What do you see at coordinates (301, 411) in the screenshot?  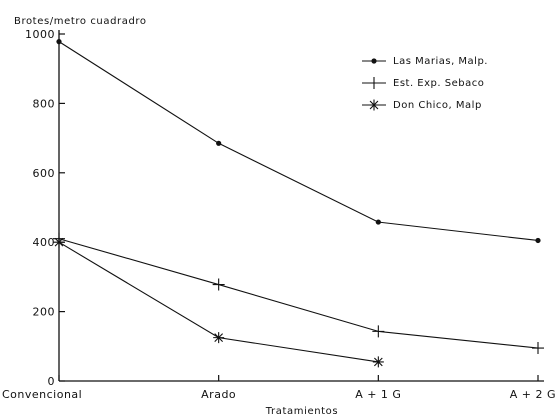 I see `x-axis-title: Tratamientos` at bounding box center [301, 411].